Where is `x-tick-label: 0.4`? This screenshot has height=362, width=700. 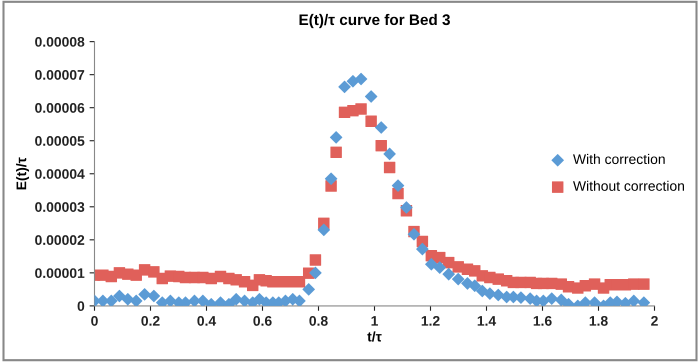 x-tick-label: 0.4 is located at coordinates (206, 321).